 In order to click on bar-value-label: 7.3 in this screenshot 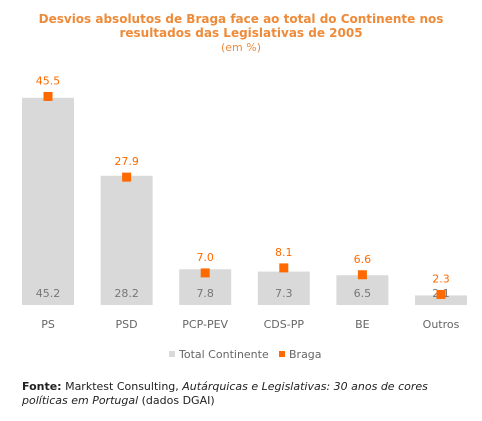, I will do `click(284, 293)`.